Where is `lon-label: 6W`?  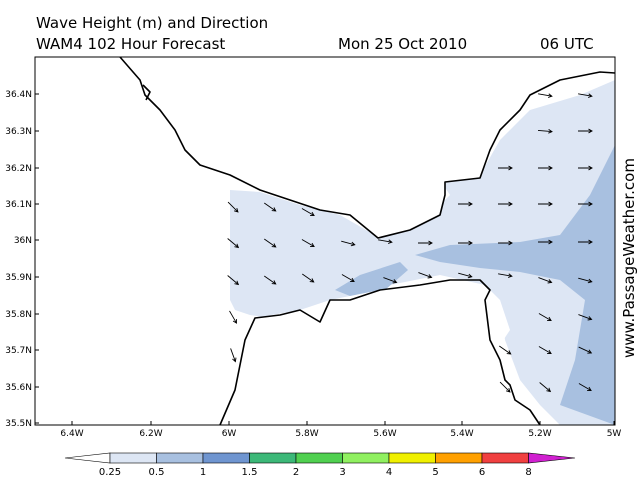 lon-label: 6W is located at coordinates (229, 434).